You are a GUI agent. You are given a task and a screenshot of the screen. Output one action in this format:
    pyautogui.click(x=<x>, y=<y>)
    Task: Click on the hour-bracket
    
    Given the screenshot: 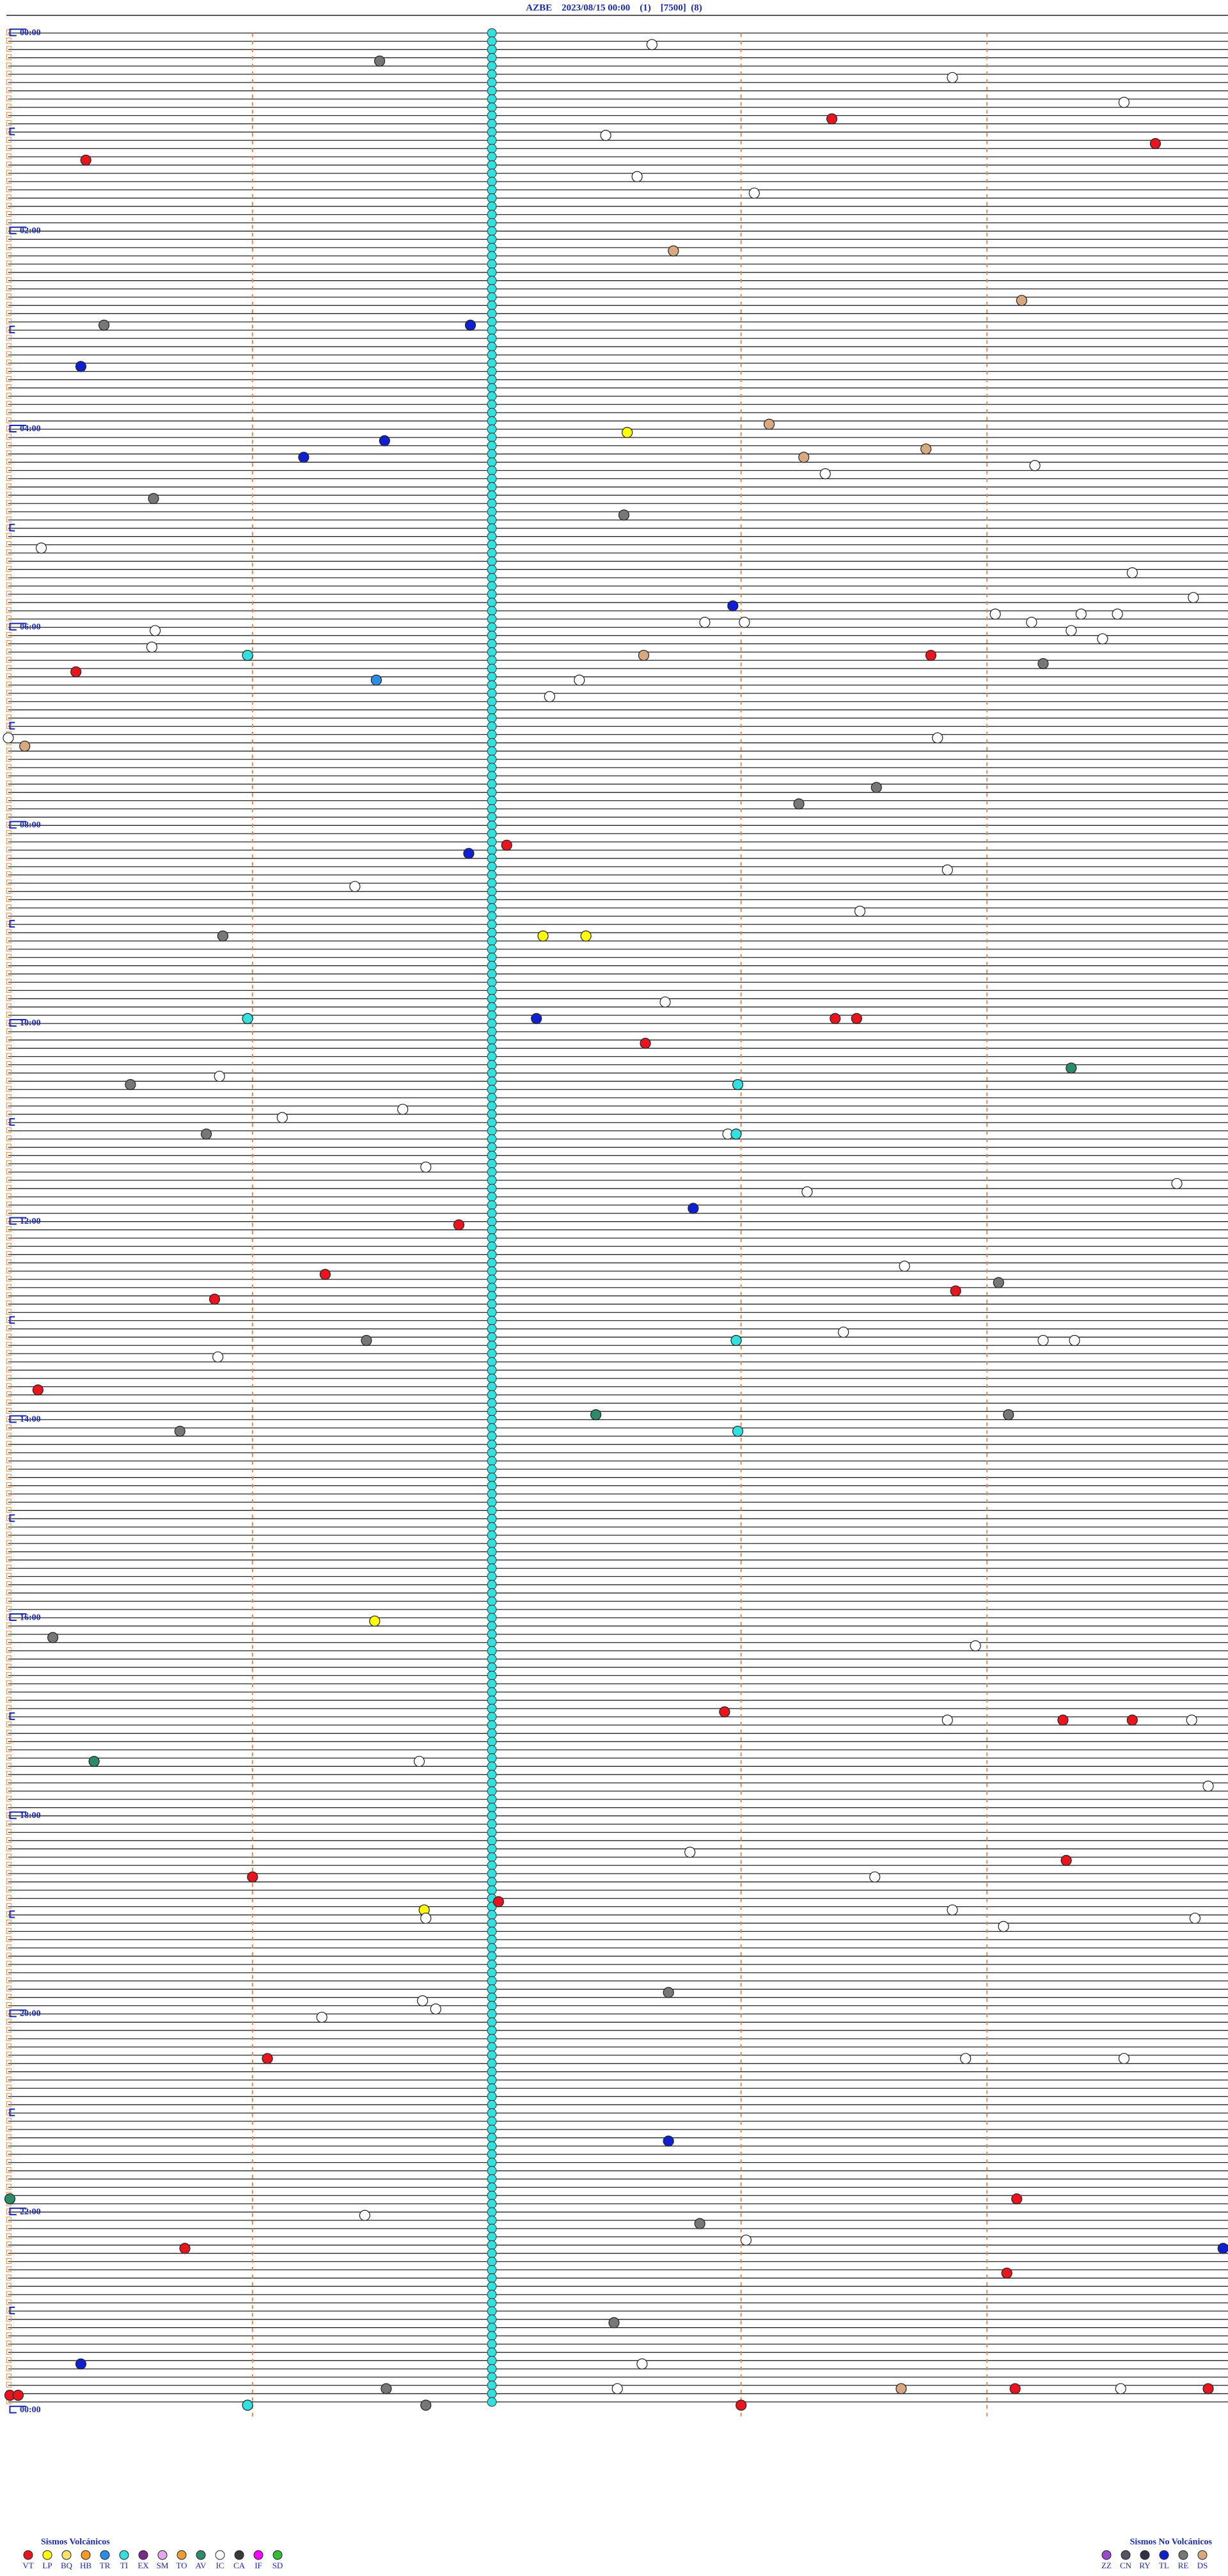 What is the action you would take?
    pyautogui.click(x=12, y=330)
    